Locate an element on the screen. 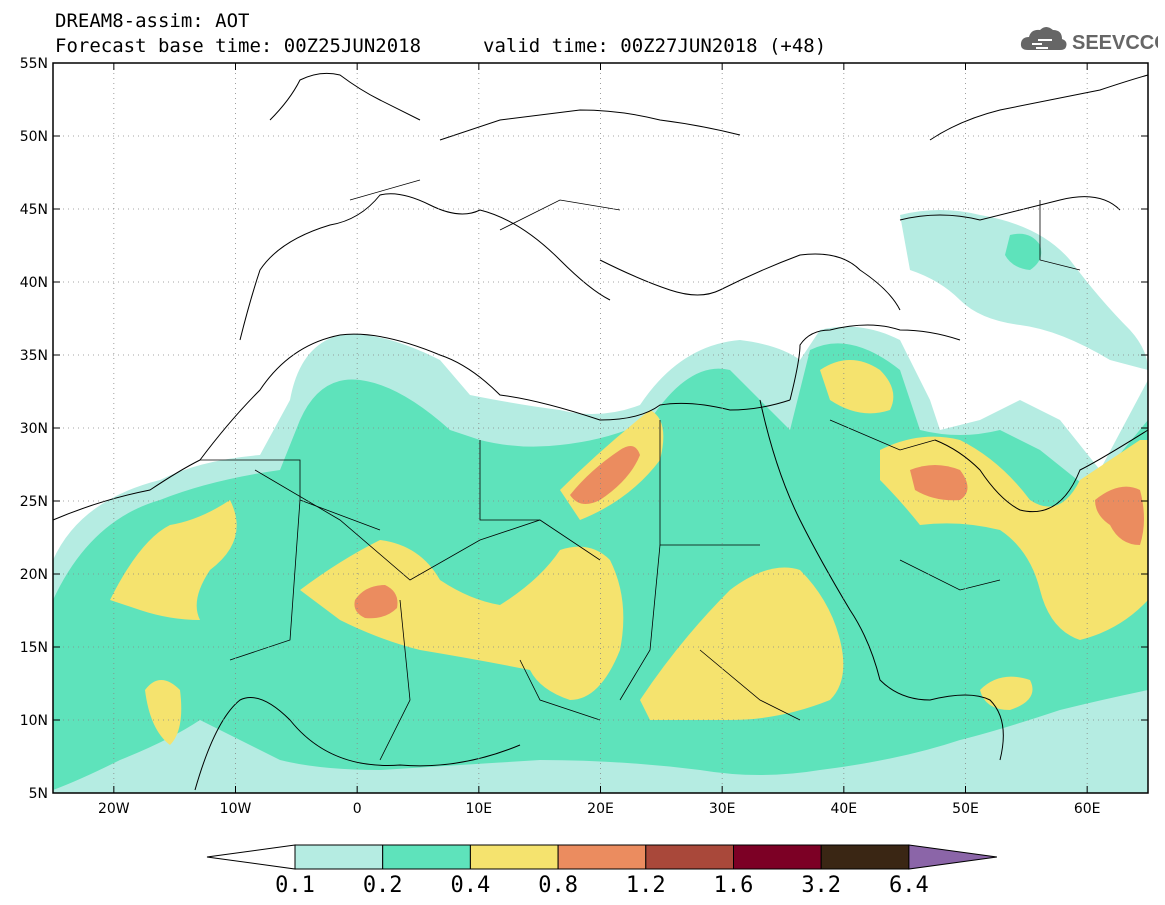  colorbar-low-arrow is located at coordinates (251, 857).